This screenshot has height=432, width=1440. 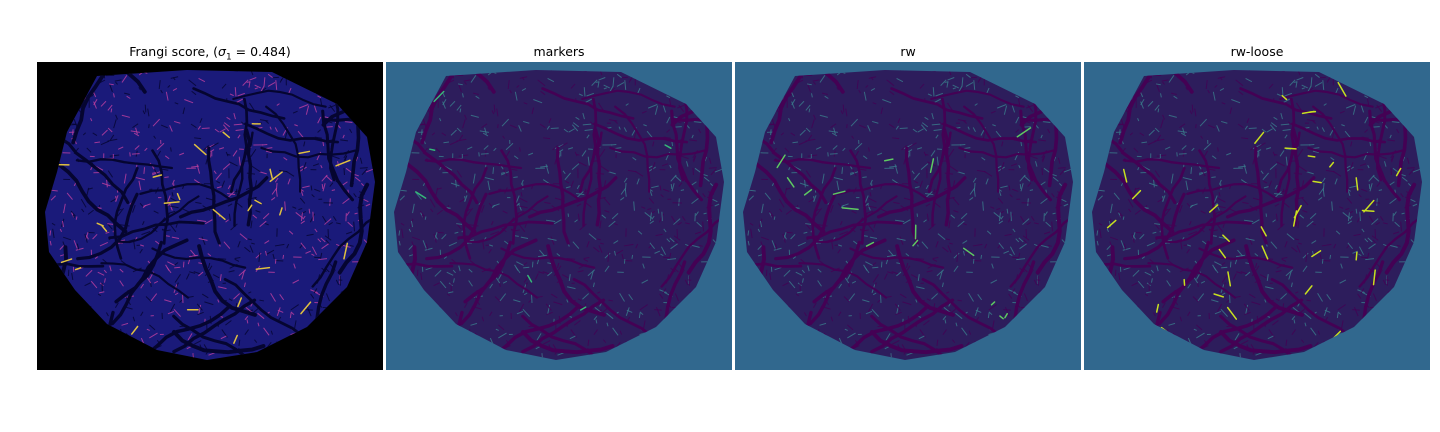 I want to click on panel-title-rw: rw, so click(x=908, y=51).